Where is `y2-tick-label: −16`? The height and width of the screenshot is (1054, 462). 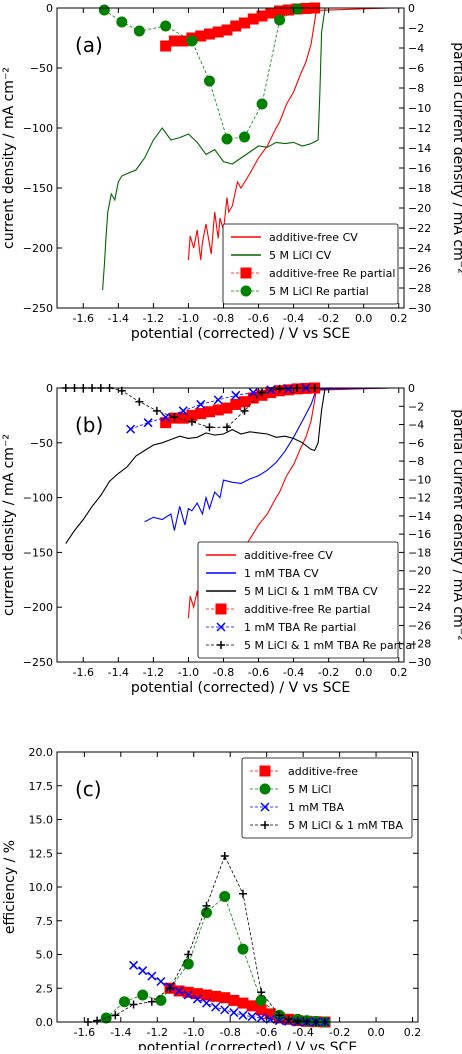
y2-tick-label: −16 is located at coordinates (419, 534).